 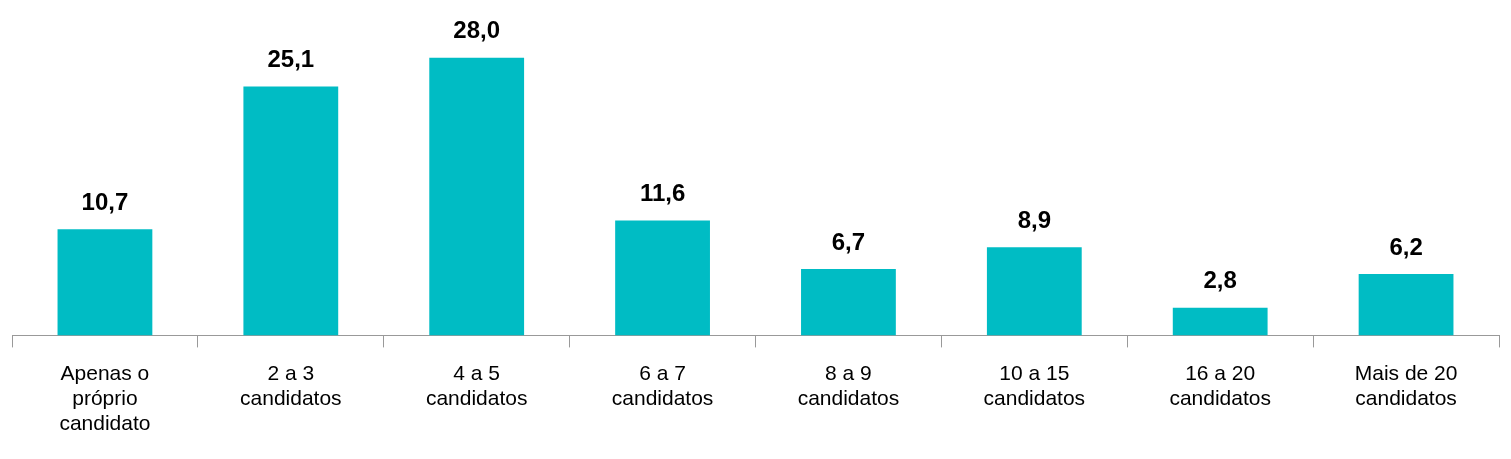 I want to click on data-label: 11,6, so click(x=662, y=193).